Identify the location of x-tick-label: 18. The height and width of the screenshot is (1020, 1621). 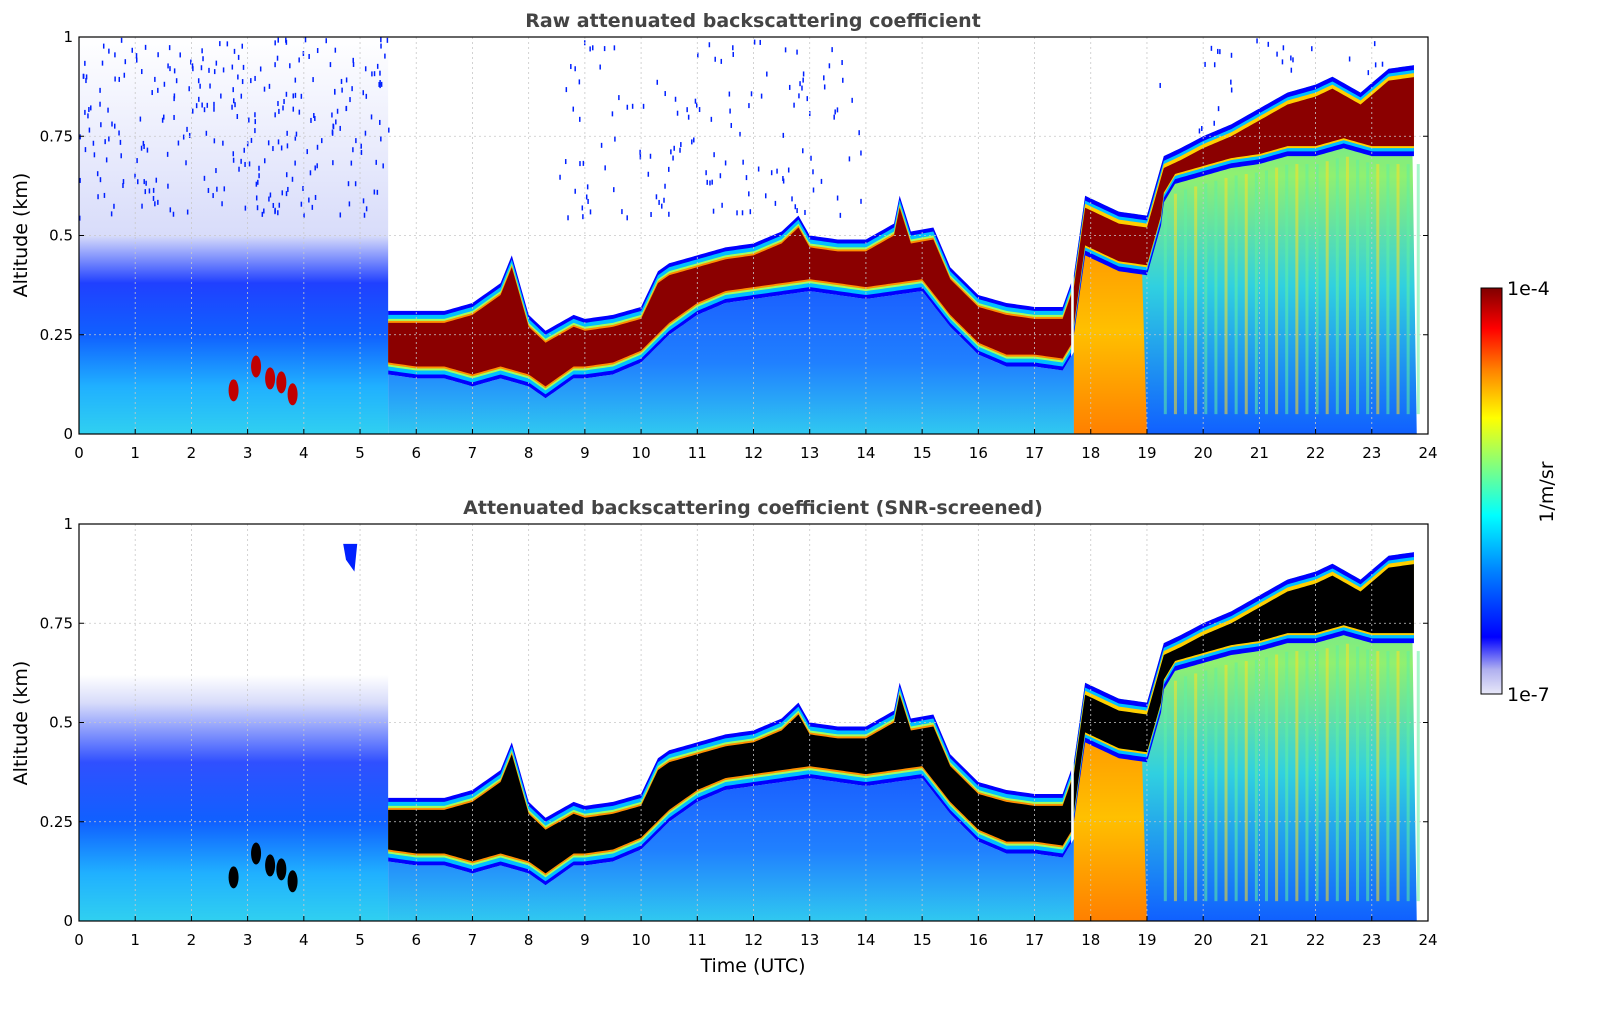
(1090, 940).